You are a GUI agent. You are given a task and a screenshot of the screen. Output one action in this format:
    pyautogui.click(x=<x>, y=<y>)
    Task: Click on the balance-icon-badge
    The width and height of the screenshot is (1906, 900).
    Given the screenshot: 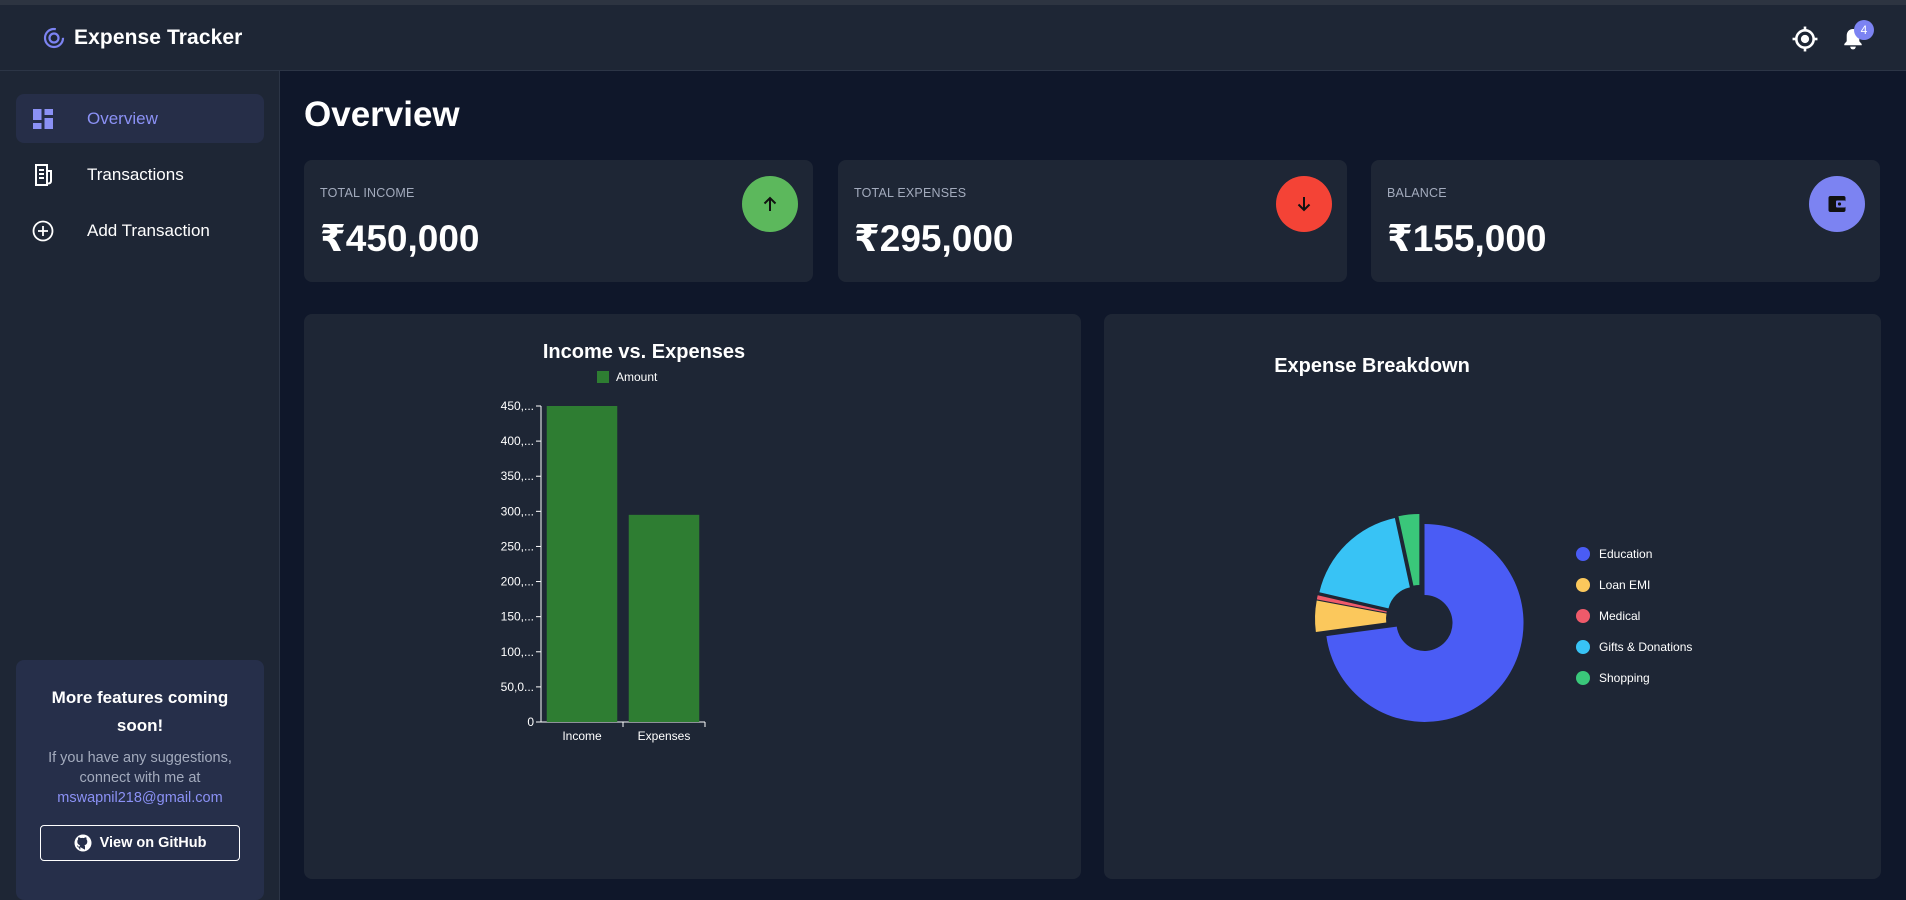 What is the action you would take?
    pyautogui.click(x=1837, y=204)
    